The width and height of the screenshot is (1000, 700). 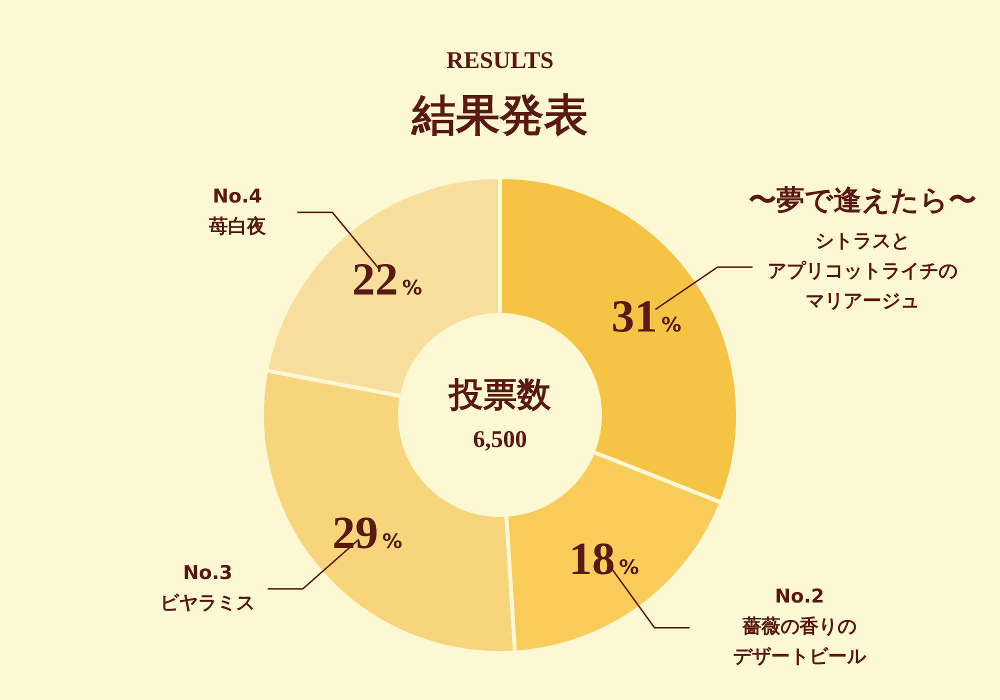 What do you see at coordinates (387, 279) in the screenshot?
I see `data-label: 22%` at bounding box center [387, 279].